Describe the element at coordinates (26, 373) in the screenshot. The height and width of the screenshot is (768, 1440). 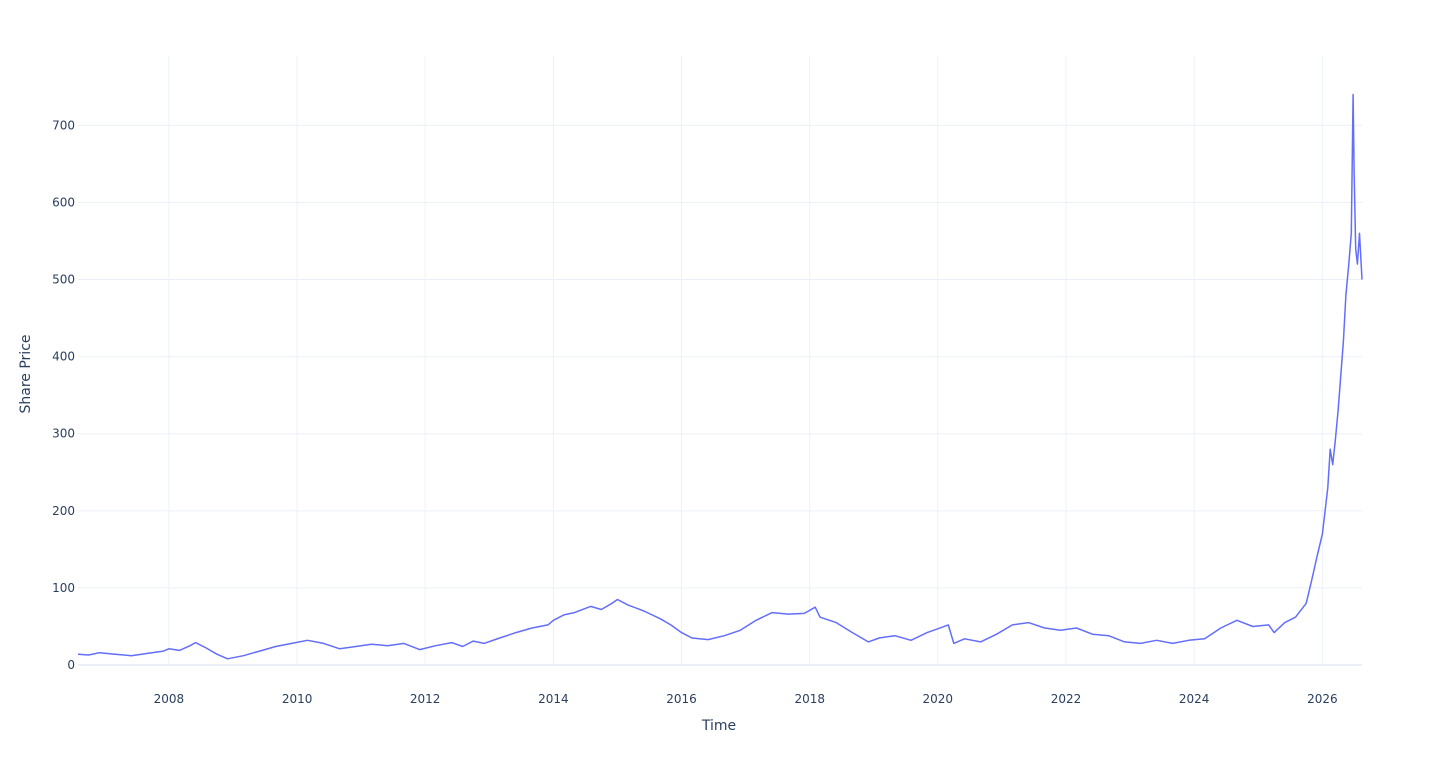
I see `y-axis-title: Share Price` at that location.